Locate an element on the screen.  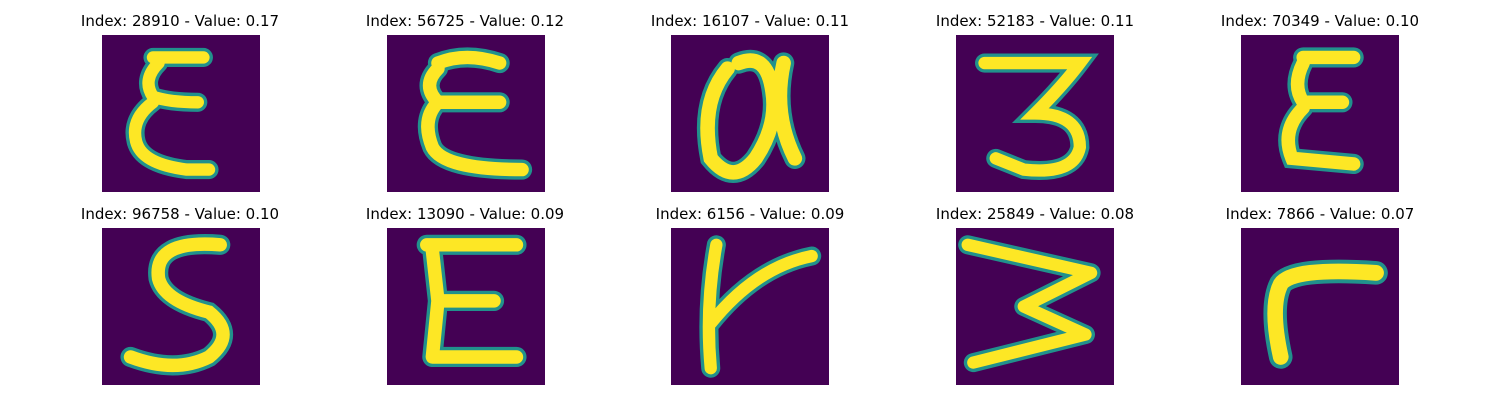
panel-title: Index: 52183 - Value: 0.11 is located at coordinates (1035, 21).